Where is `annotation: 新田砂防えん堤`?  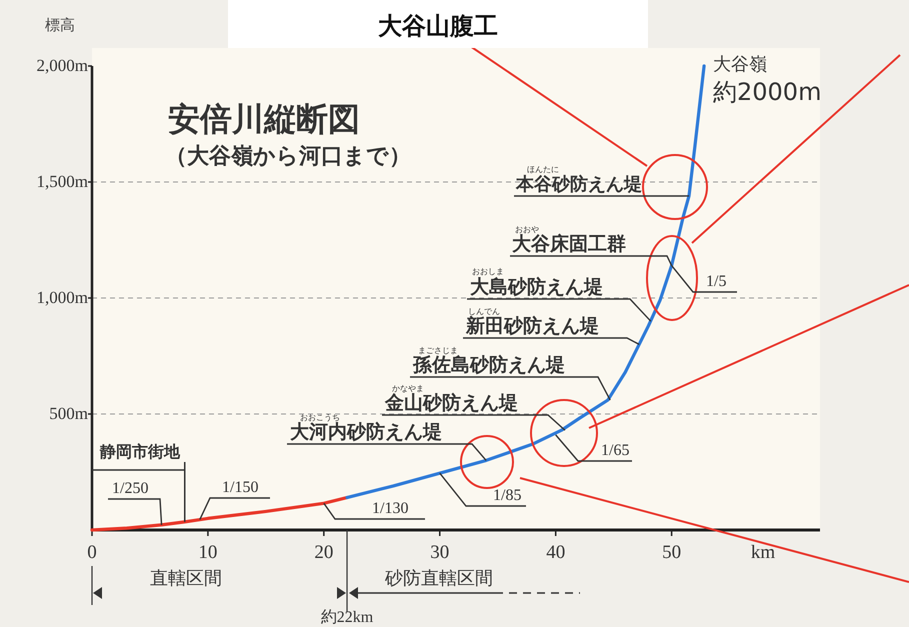
annotation: 新田砂防えん堤 is located at coordinates (532, 326).